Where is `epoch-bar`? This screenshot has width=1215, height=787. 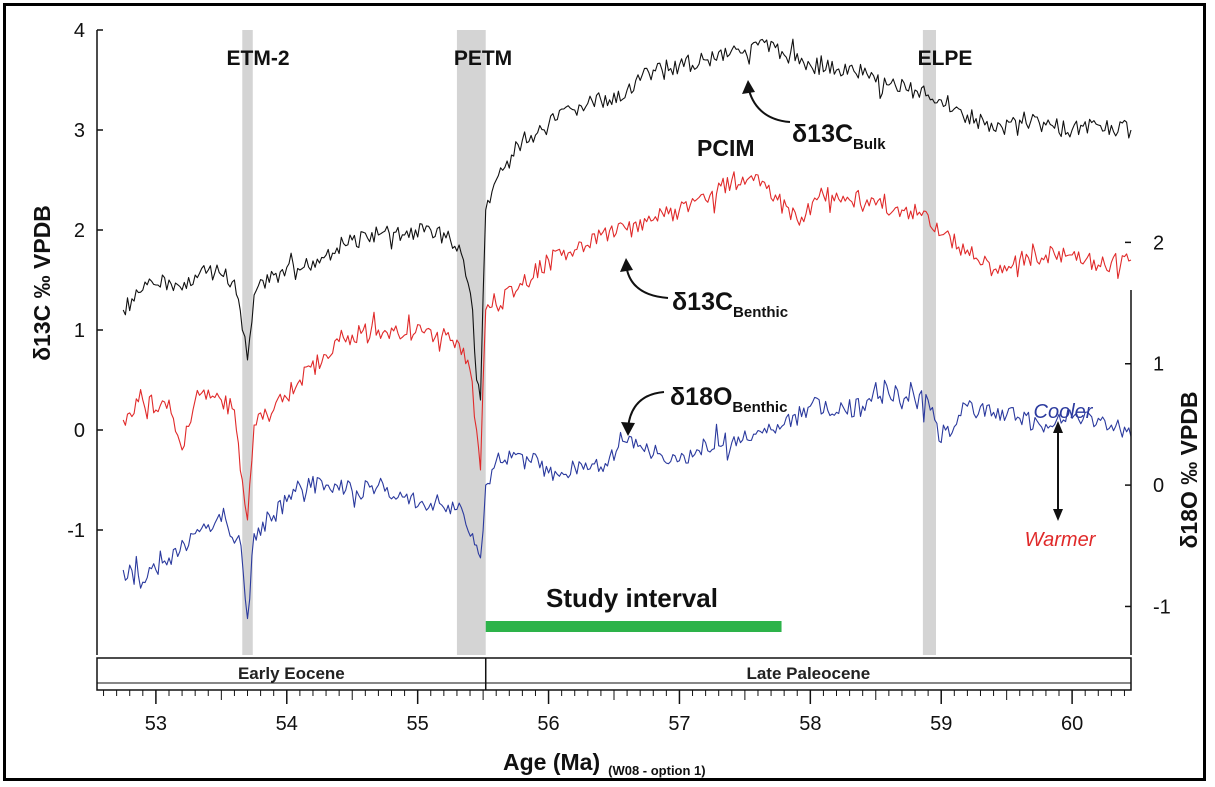
epoch-bar is located at coordinates (614, 674).